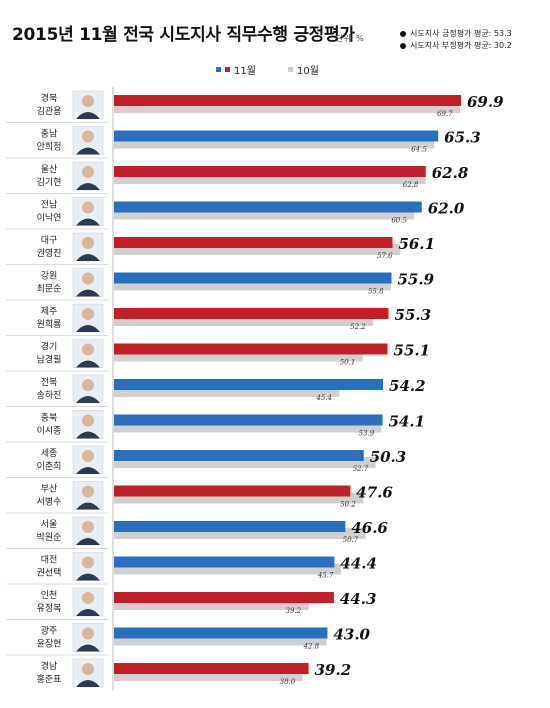  Describe the element at coordinates (49, 311) in the screenshot. I see `region-label: 제주` at that location.